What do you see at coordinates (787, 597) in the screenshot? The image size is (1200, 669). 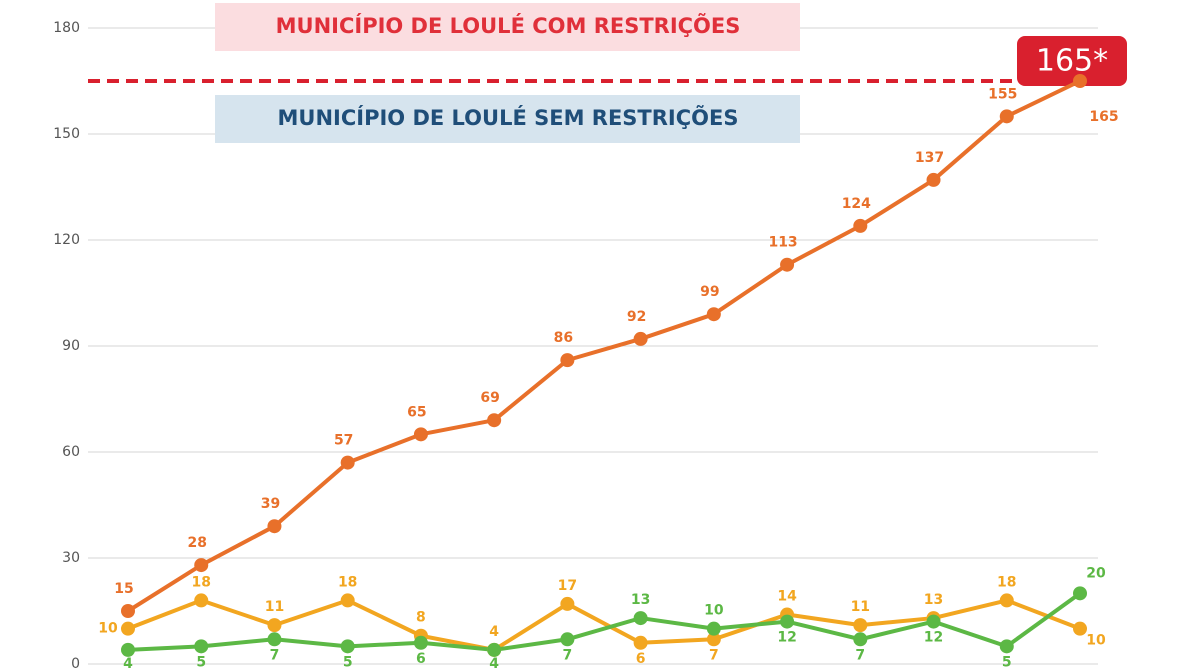 I see `value-label: 14` at bounding box center [787, 597].